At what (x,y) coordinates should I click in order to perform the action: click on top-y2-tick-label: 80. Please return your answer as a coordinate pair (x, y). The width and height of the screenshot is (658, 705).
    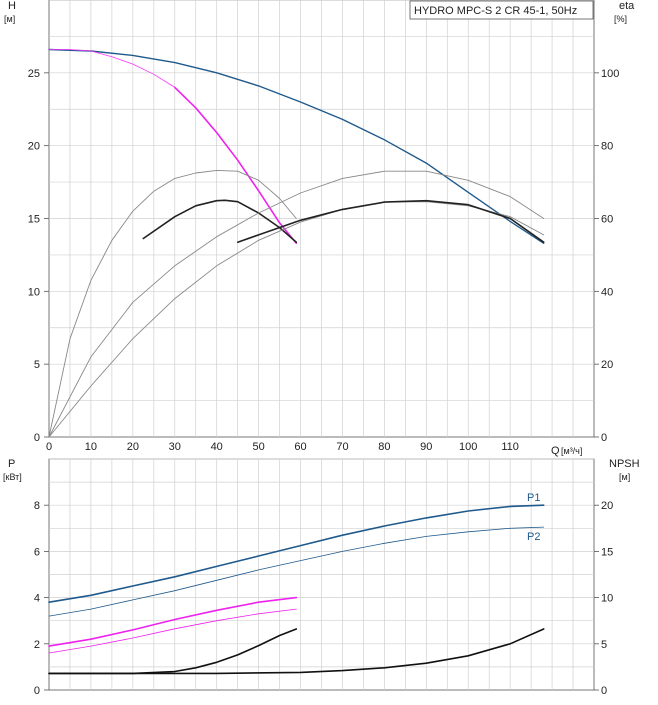
    Looking at the image, I should click on (607, 147).